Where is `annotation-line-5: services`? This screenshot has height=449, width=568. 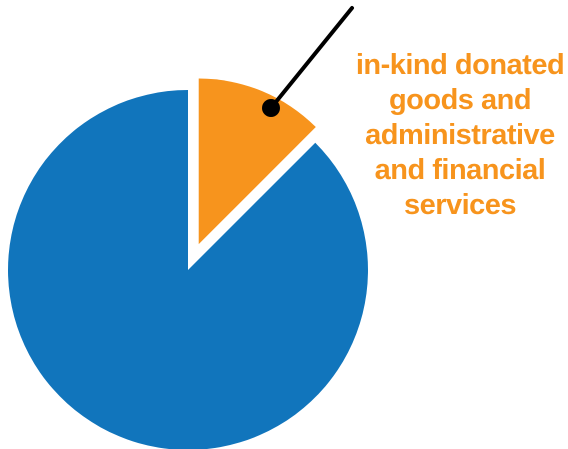
annotation-line-5: services is located at coordinates (460, 205).